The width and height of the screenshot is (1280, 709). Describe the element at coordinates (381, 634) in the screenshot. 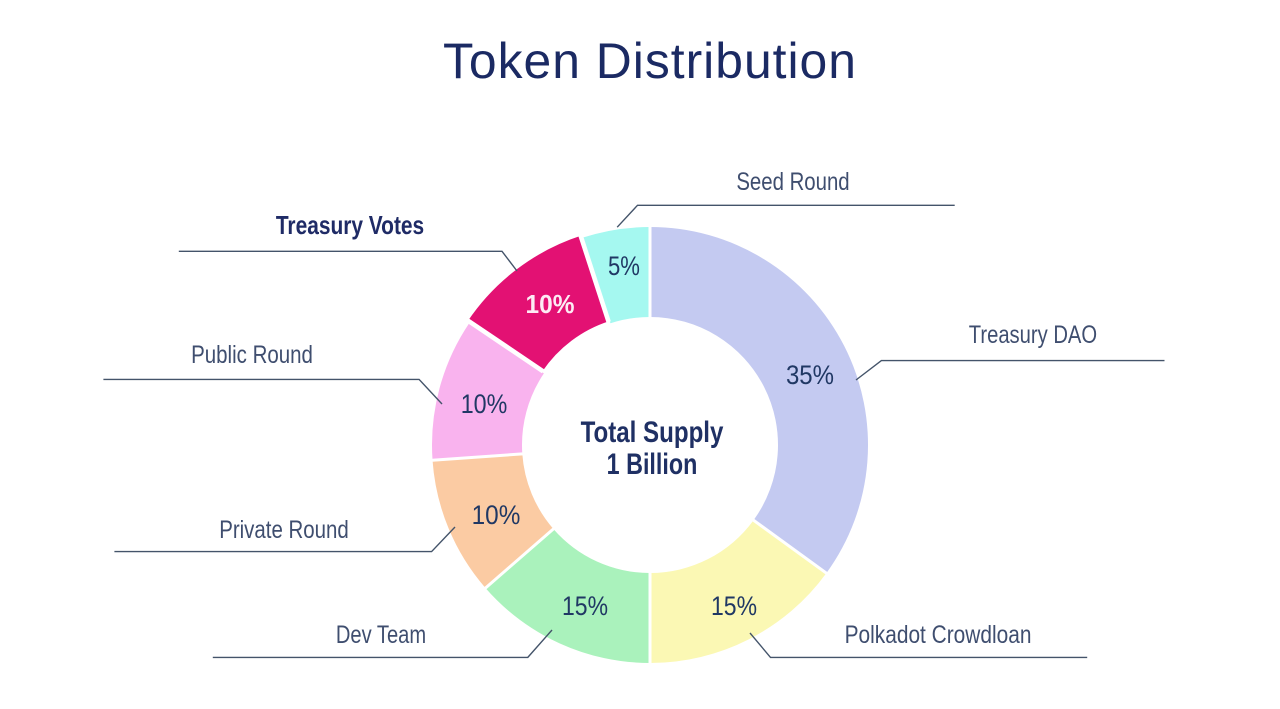

I see `svg-text: Dev Team` at that location.